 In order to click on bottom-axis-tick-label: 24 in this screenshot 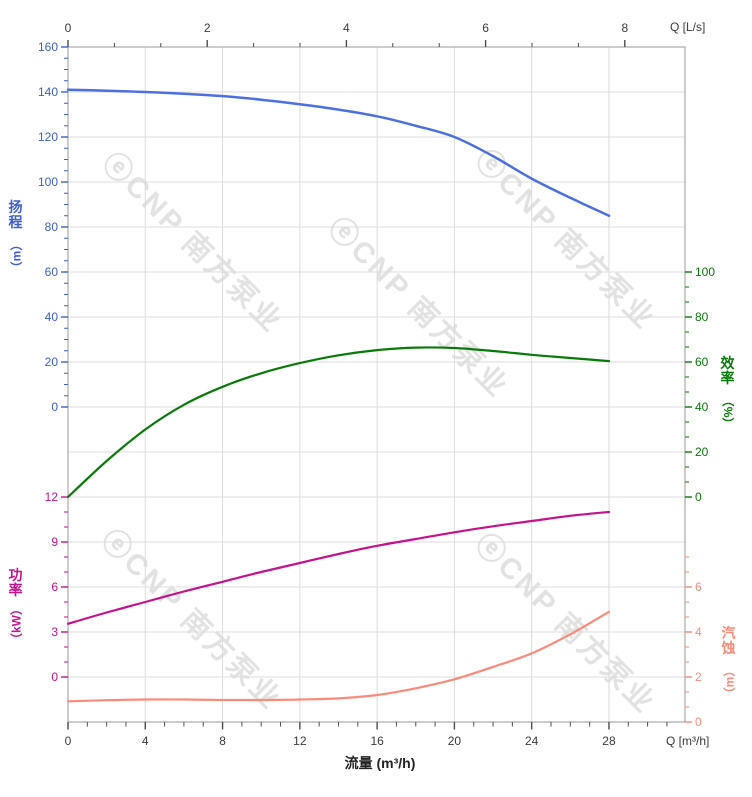, I will do `click(532, 741)`.